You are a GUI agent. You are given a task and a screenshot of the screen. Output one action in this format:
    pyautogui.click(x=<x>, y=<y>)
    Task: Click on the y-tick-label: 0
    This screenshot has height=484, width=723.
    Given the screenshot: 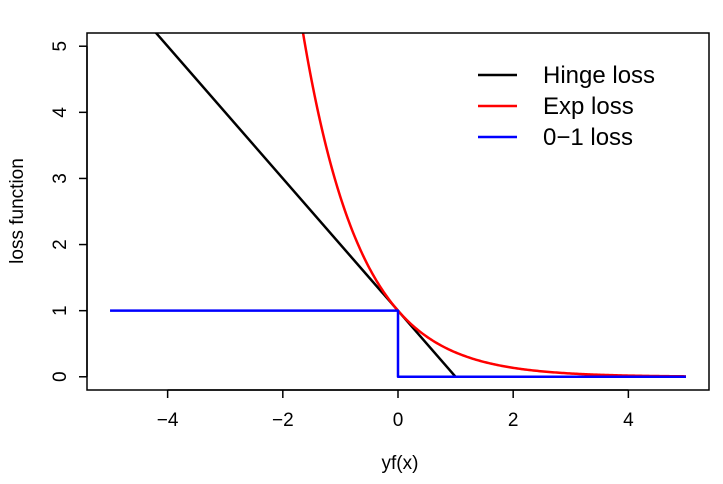 What is the action you would take?
    pyautogui.click(x=60, y=376)
    